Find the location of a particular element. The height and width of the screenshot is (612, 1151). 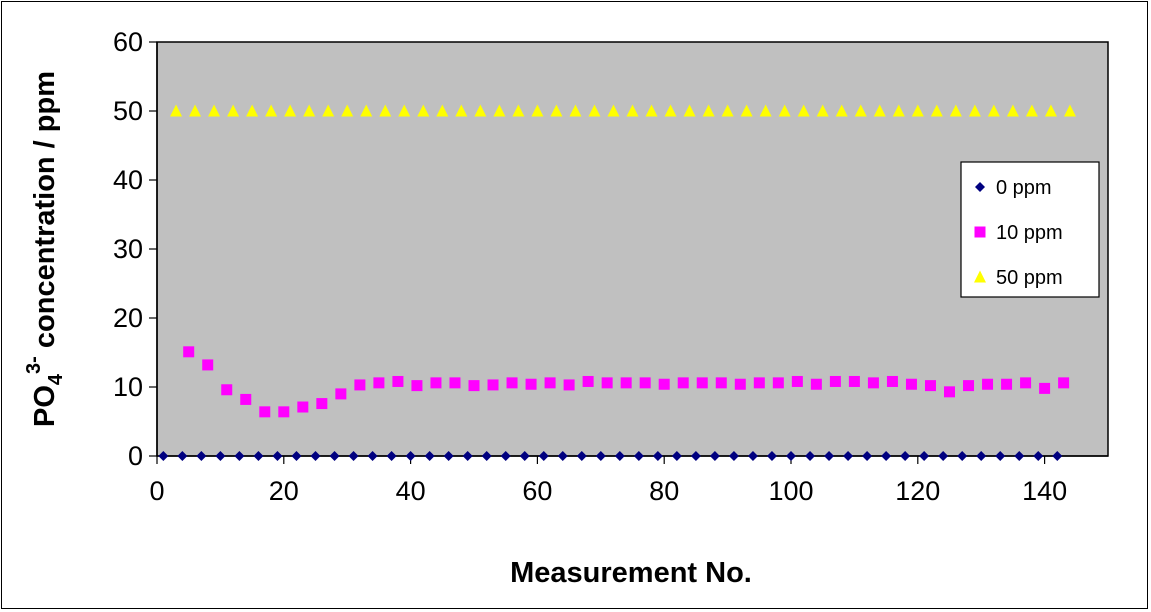

x-tick-label: 80 is located at coordinates (664, 491).